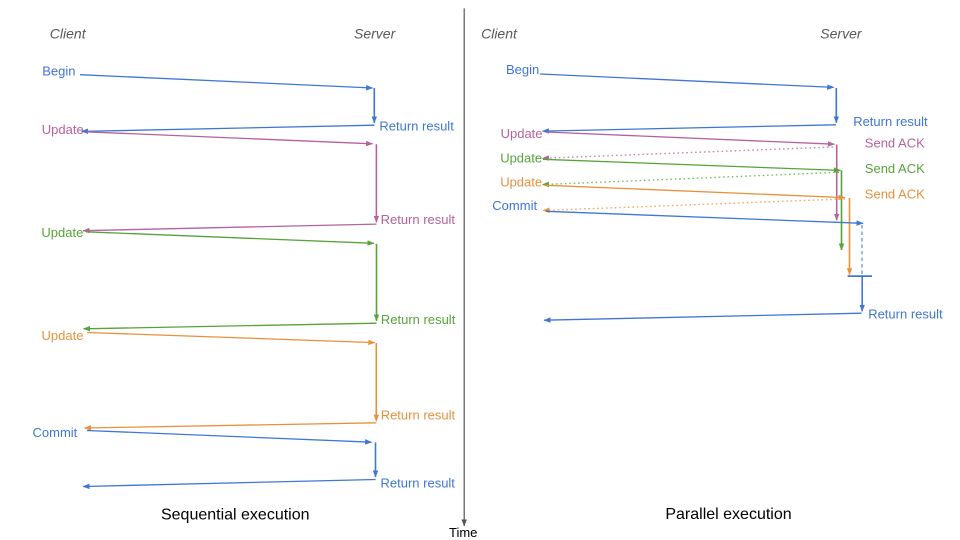  I want to click on svg-text: Time, so click(463, 532).